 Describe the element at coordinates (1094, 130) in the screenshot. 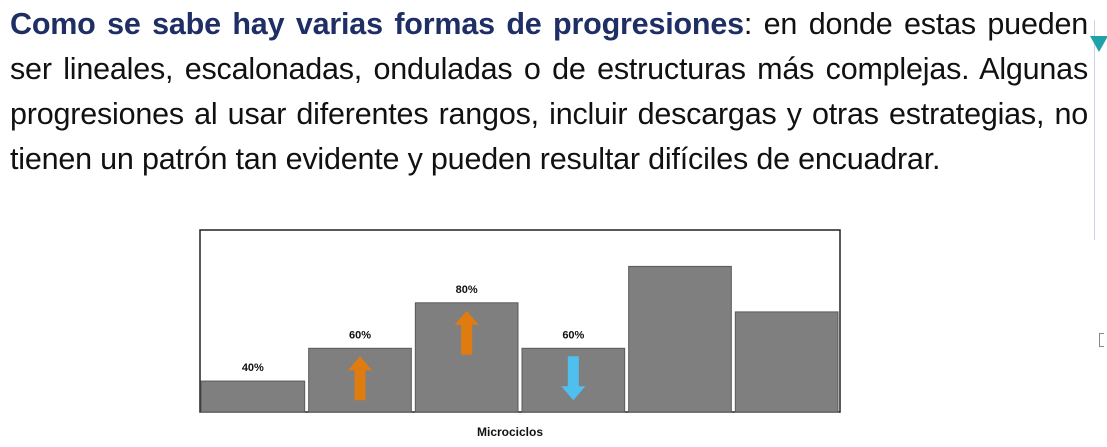

I see `slide-edge-line` at that location.